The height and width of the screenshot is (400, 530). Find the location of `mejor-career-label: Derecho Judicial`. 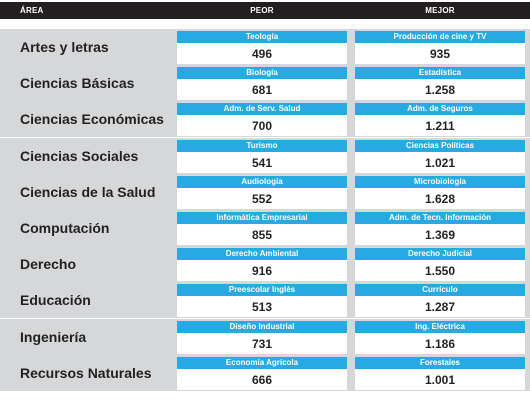

mejor-career-label: Derecho Judicial is located at coordinates (440, 254).